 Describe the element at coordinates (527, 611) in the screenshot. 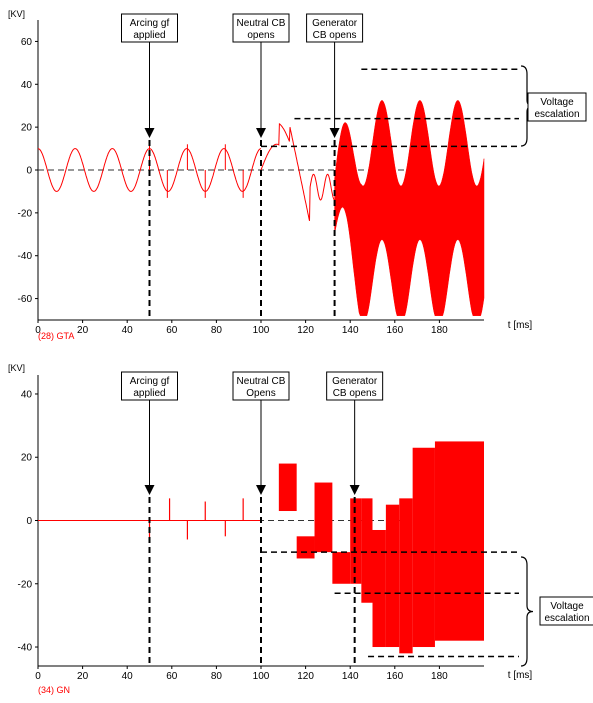

I see `escalation-brace` at that location.